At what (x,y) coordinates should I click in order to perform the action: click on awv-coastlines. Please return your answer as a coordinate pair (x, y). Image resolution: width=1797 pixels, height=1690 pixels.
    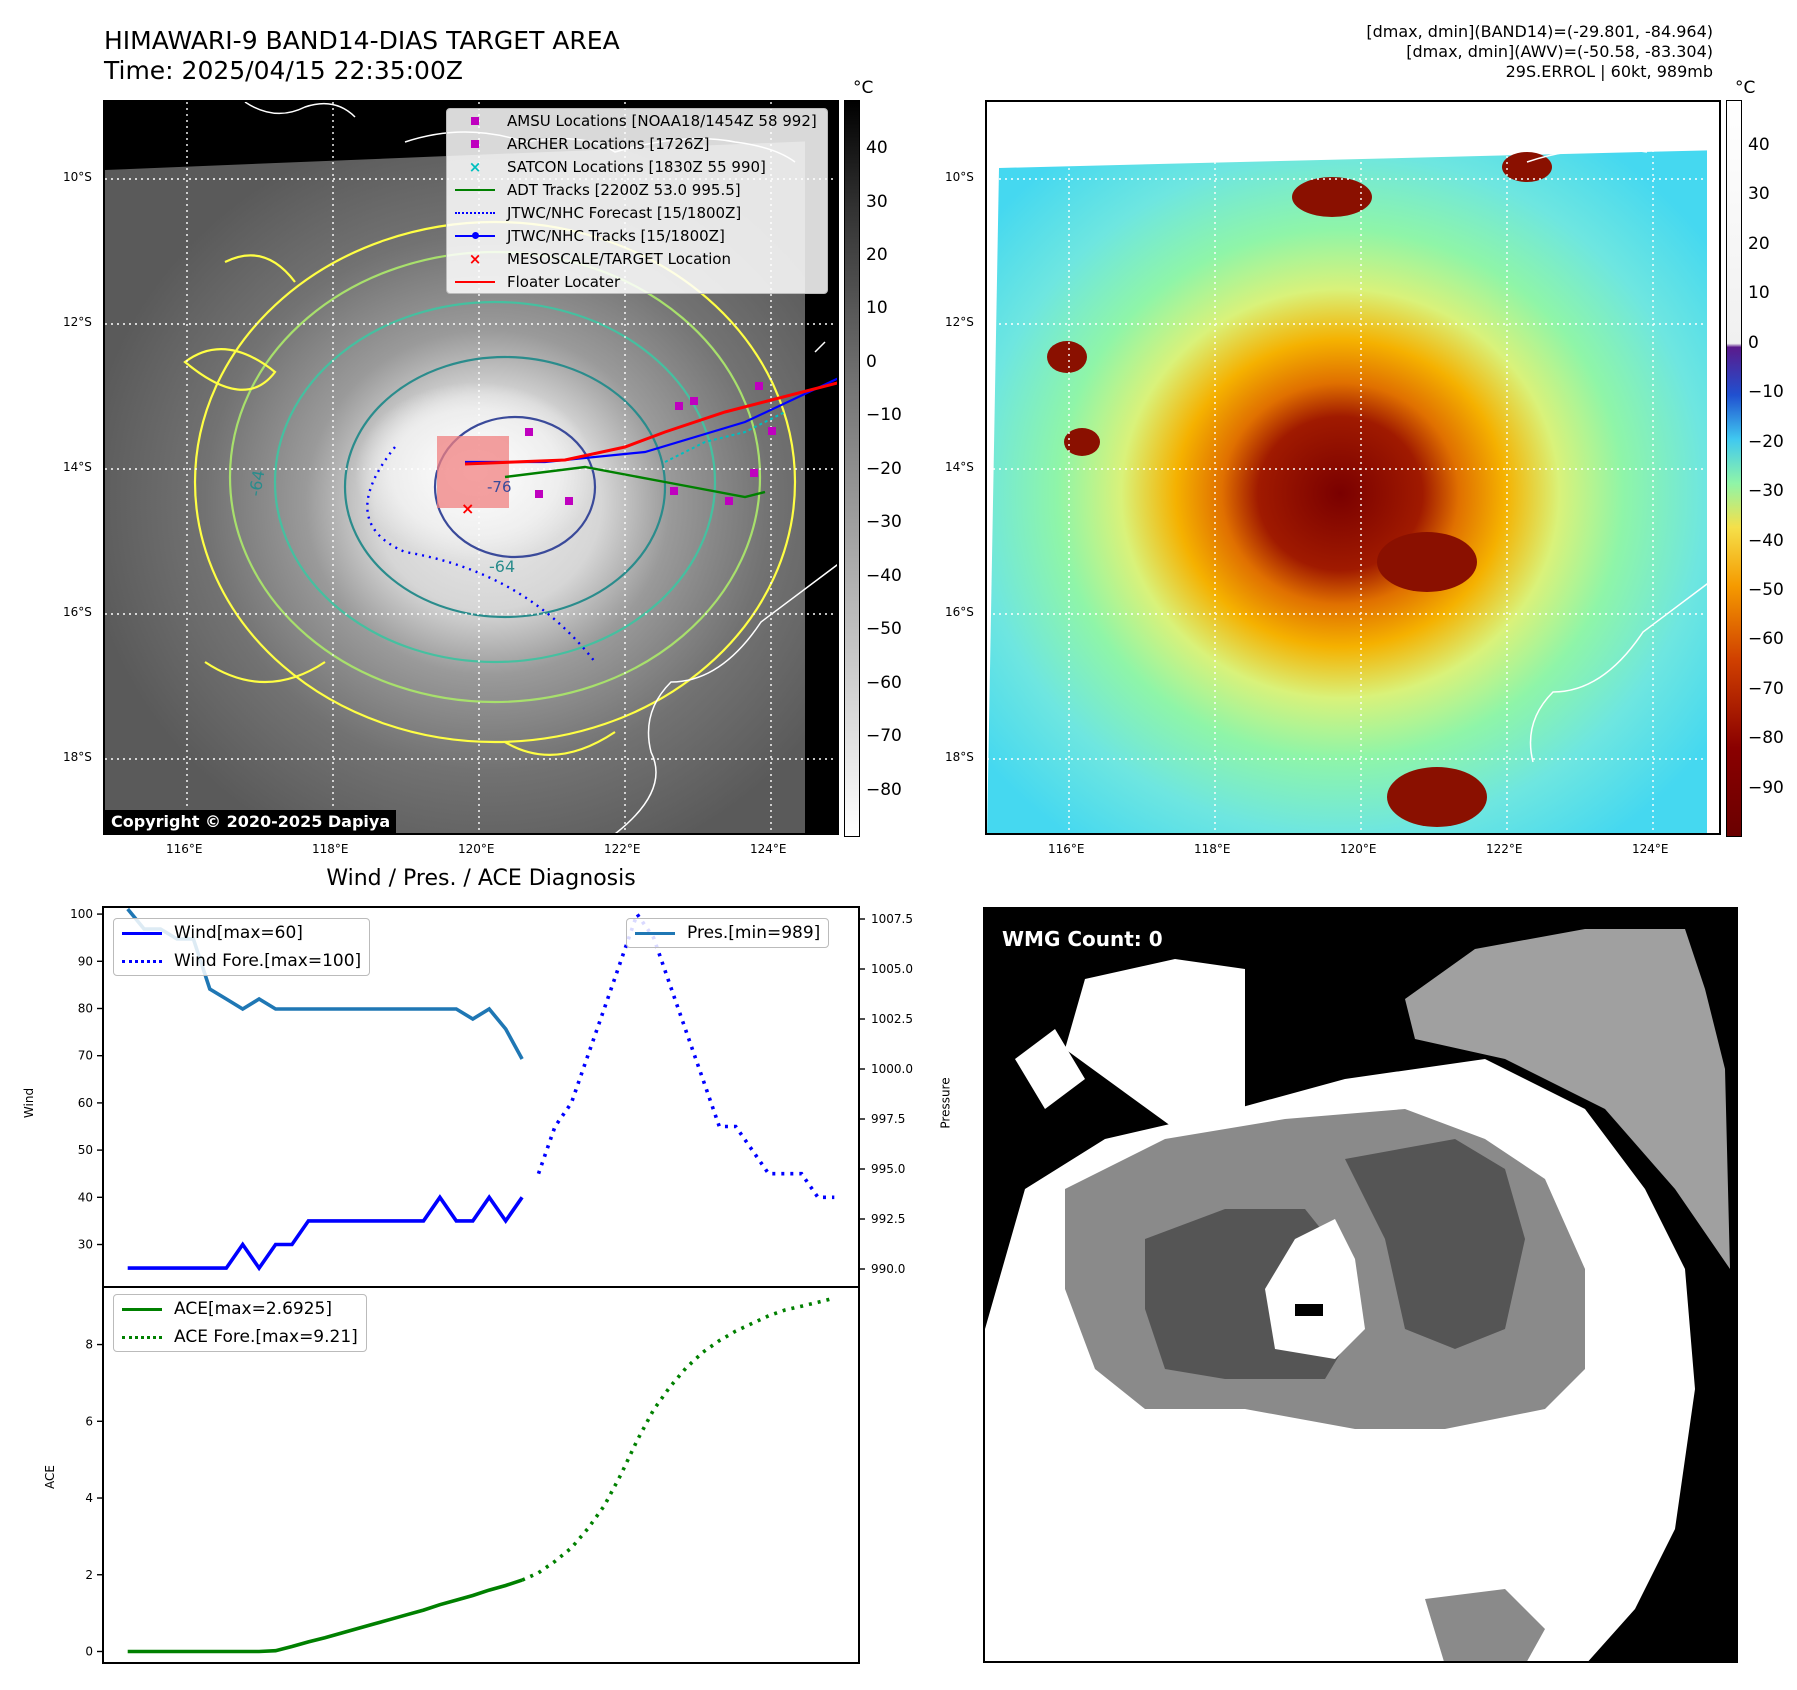
    Looking at the image, I should click on (1622, 455).